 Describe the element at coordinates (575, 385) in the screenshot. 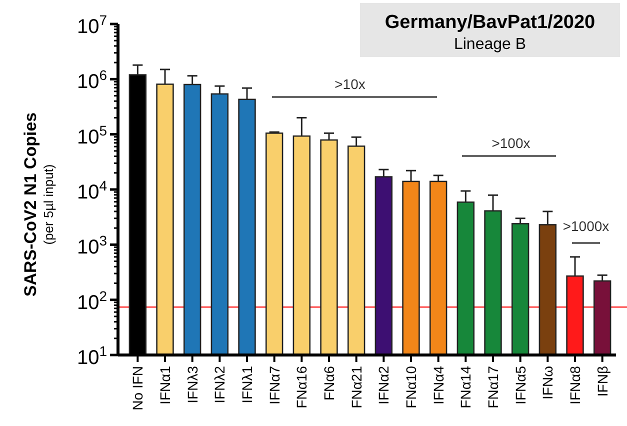

I see `x-tick-label: IFNα8` at that location.